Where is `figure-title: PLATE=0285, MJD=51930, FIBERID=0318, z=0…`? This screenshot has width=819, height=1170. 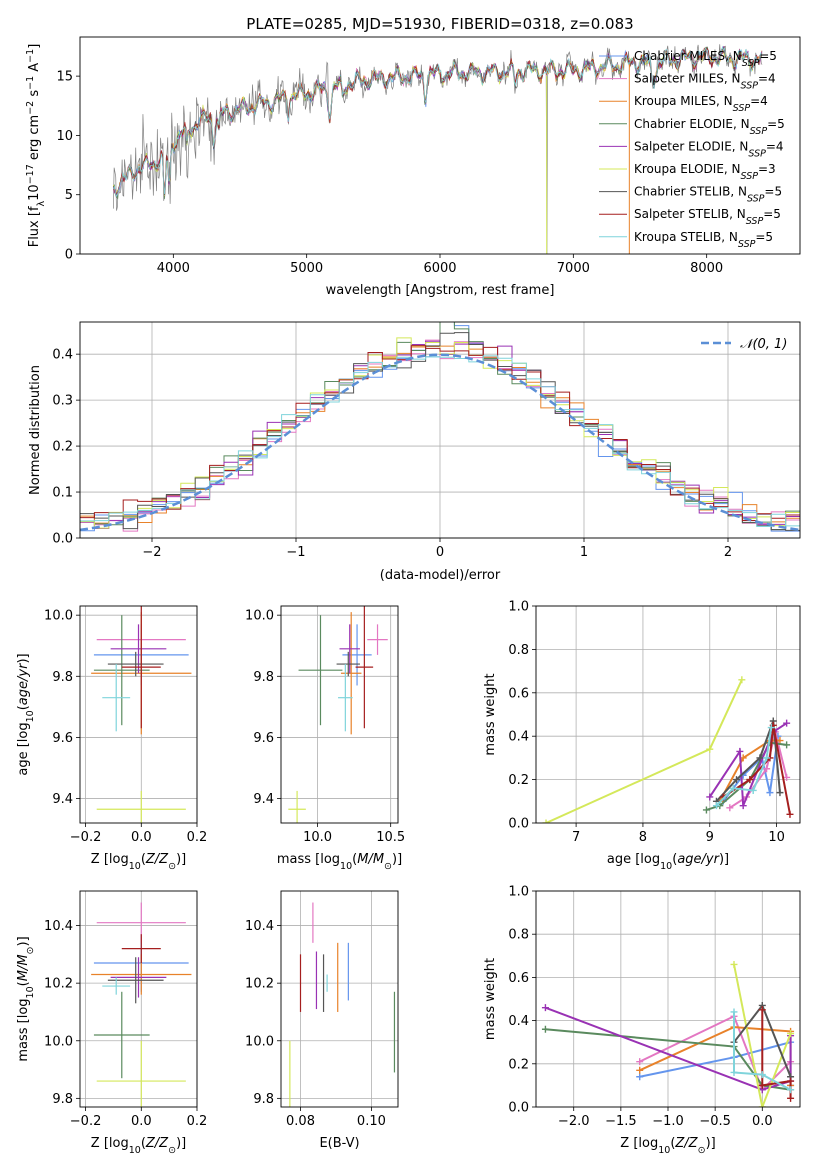 figure-title: PLATE=0285, MJD=51930, FIBERID=0318, z=0… is located at coordinates (439, 24).